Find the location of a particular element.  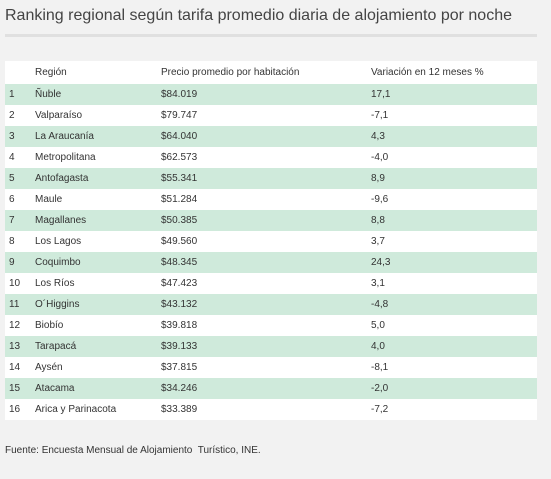

table-row: 12 Biobío $39.818 5,0 is located at coordinates (271, 325).